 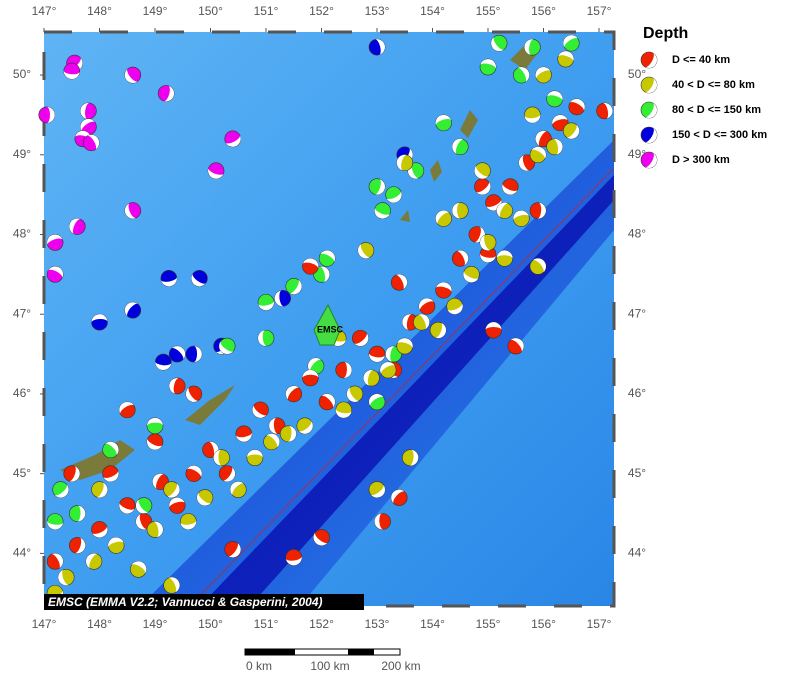 I want to click on lon-label: 157°, so click(x=599, y=11).